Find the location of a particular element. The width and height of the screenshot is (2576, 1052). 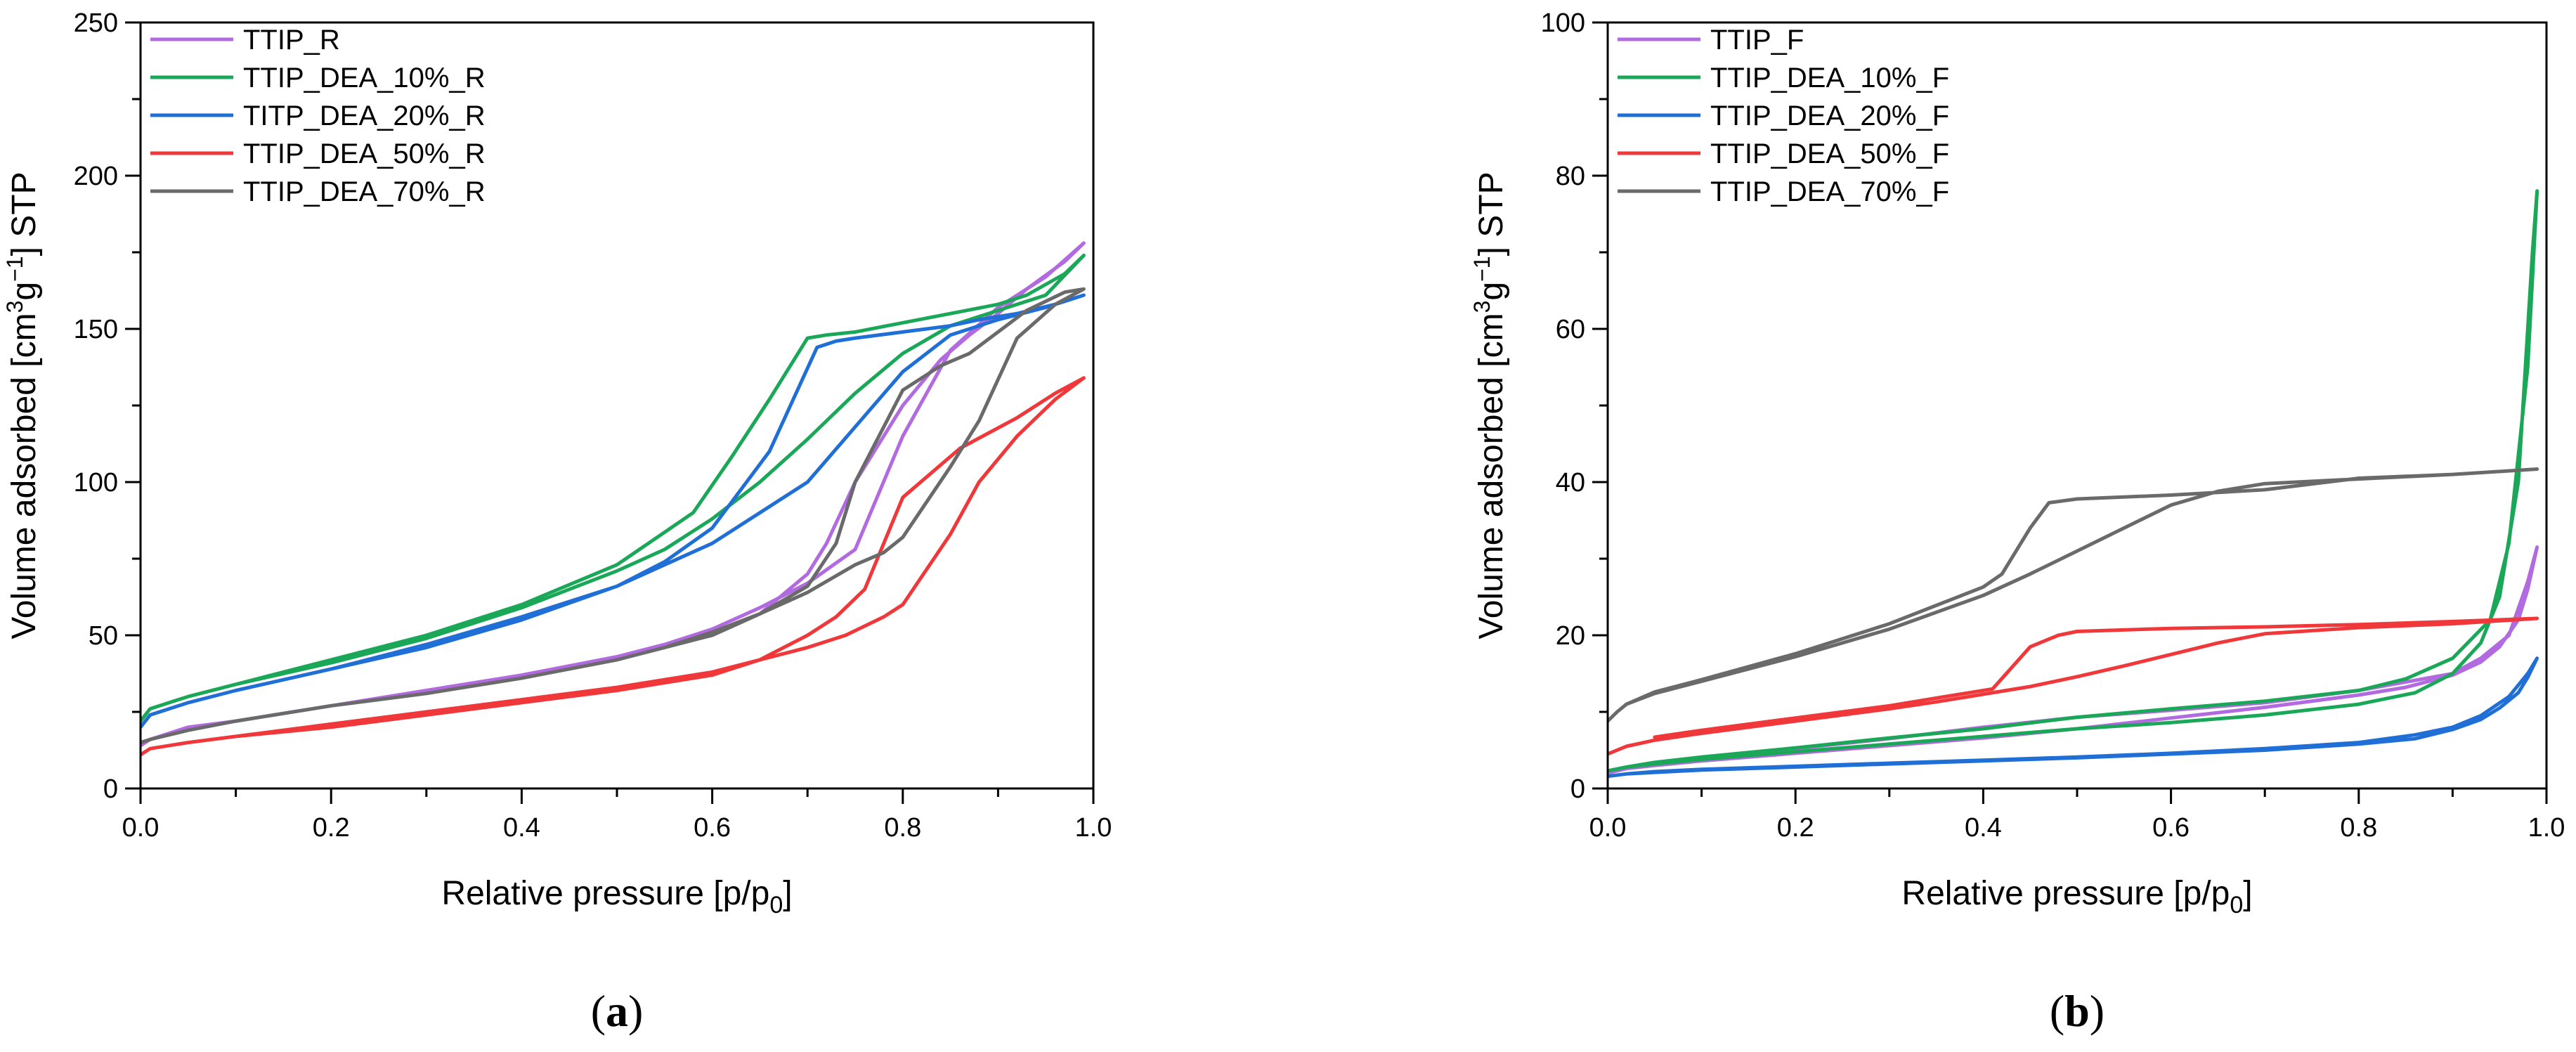

y-tick-label: 250 is located at coordinates (96, 23).